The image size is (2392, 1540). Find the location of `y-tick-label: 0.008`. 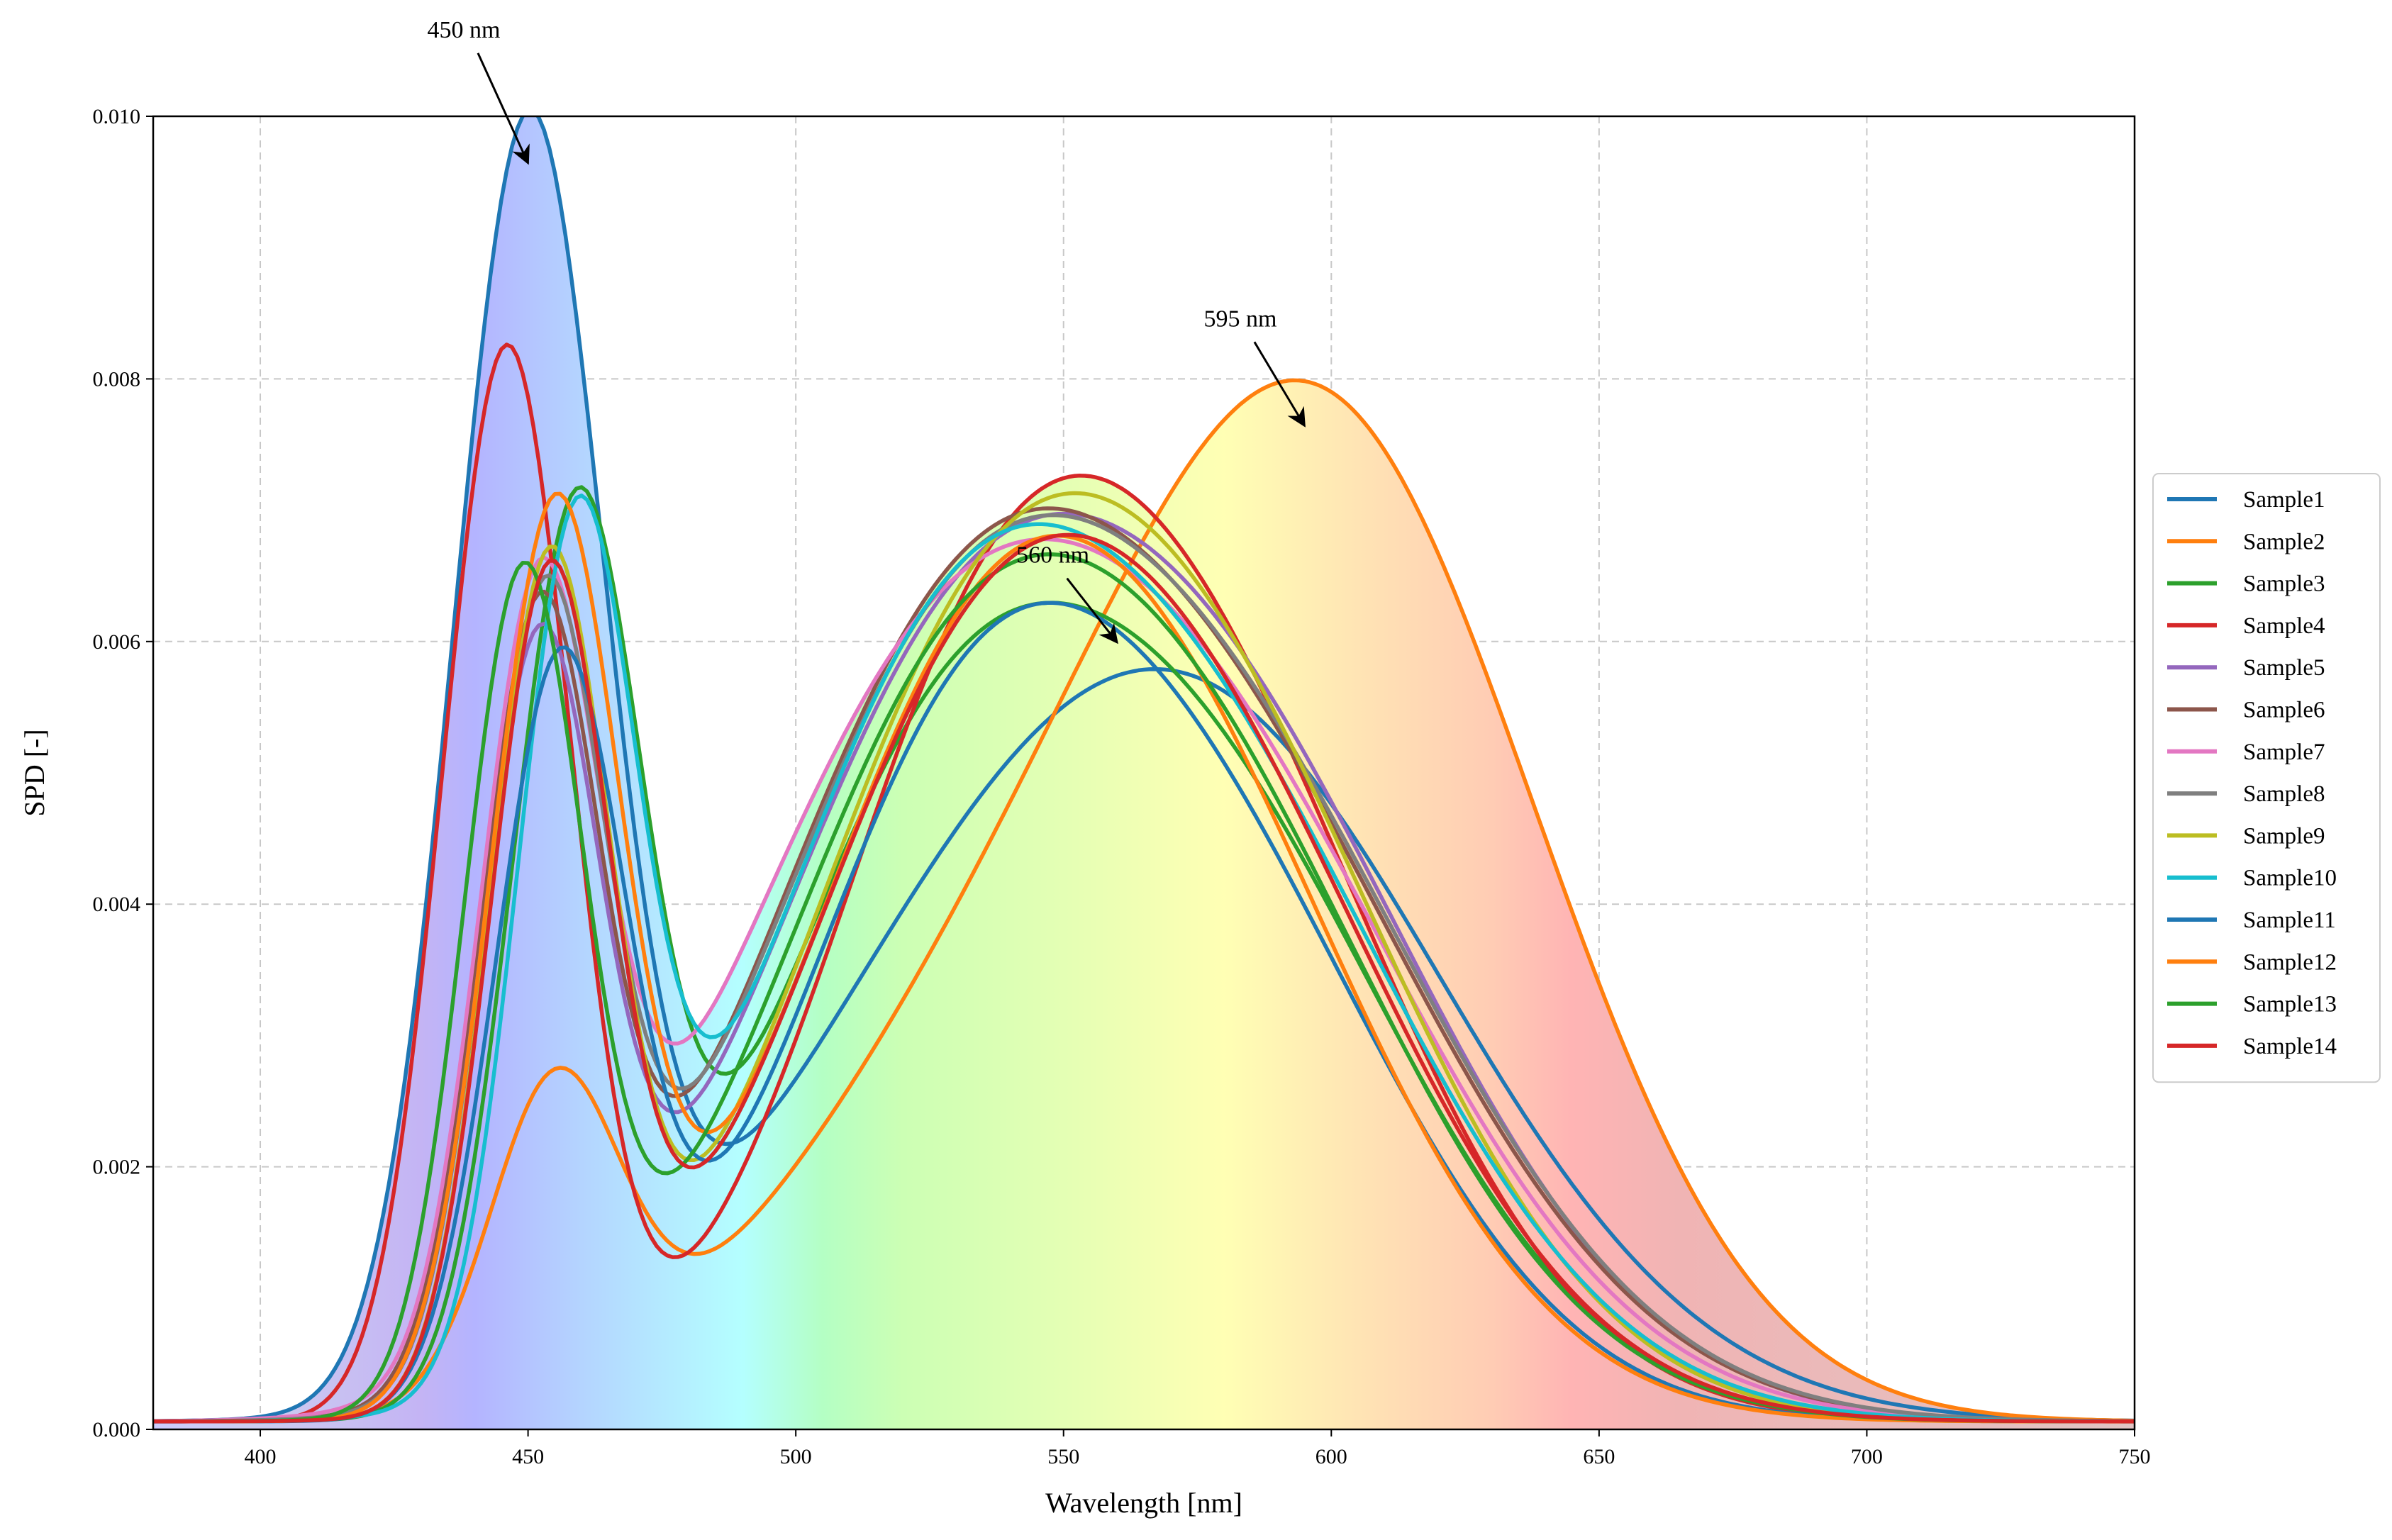

y-tick-label: 0.008 is located at coordinates (117, 379).